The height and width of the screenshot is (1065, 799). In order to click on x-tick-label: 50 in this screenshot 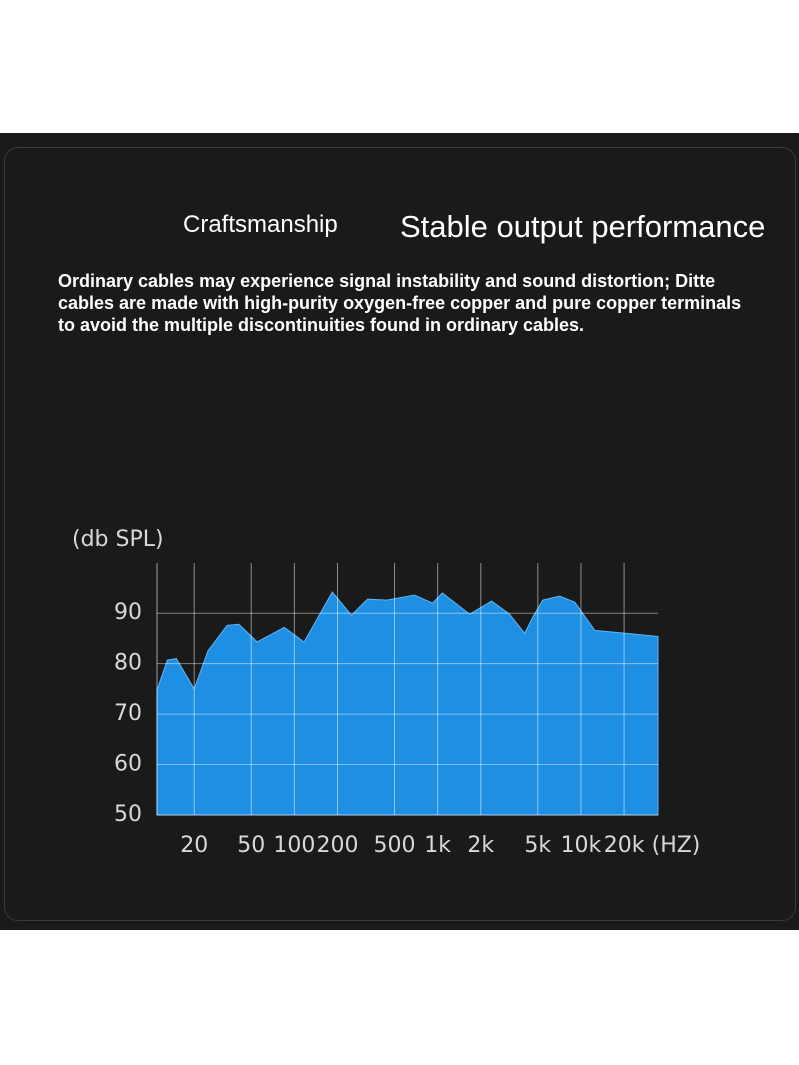, I will do `click(251, 845)`.